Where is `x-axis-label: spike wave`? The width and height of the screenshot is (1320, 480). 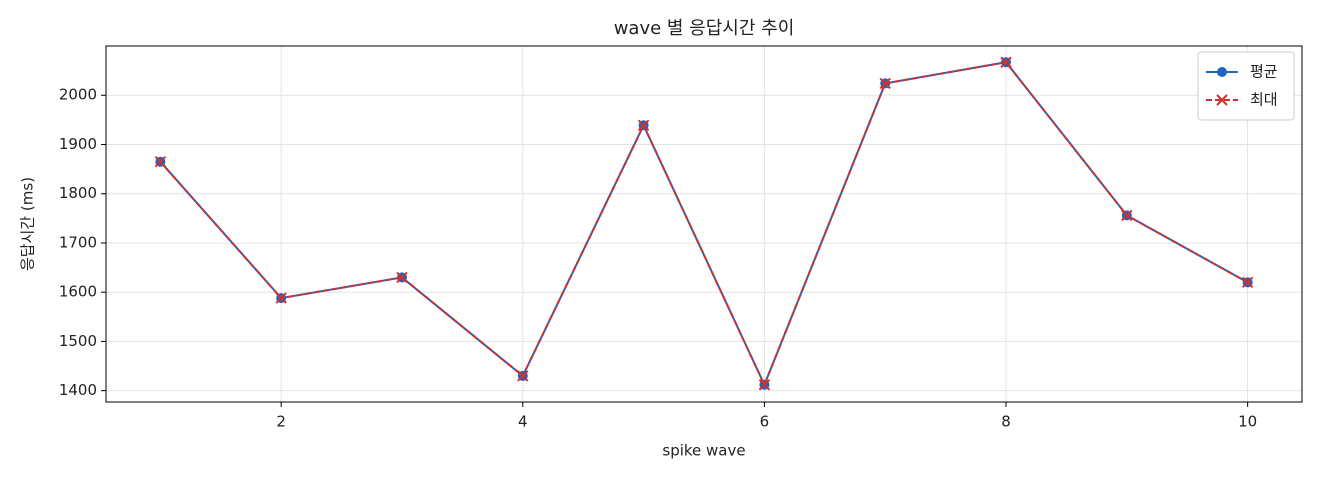
x-axis-label: spike wave is located at coordinates (703, 451).